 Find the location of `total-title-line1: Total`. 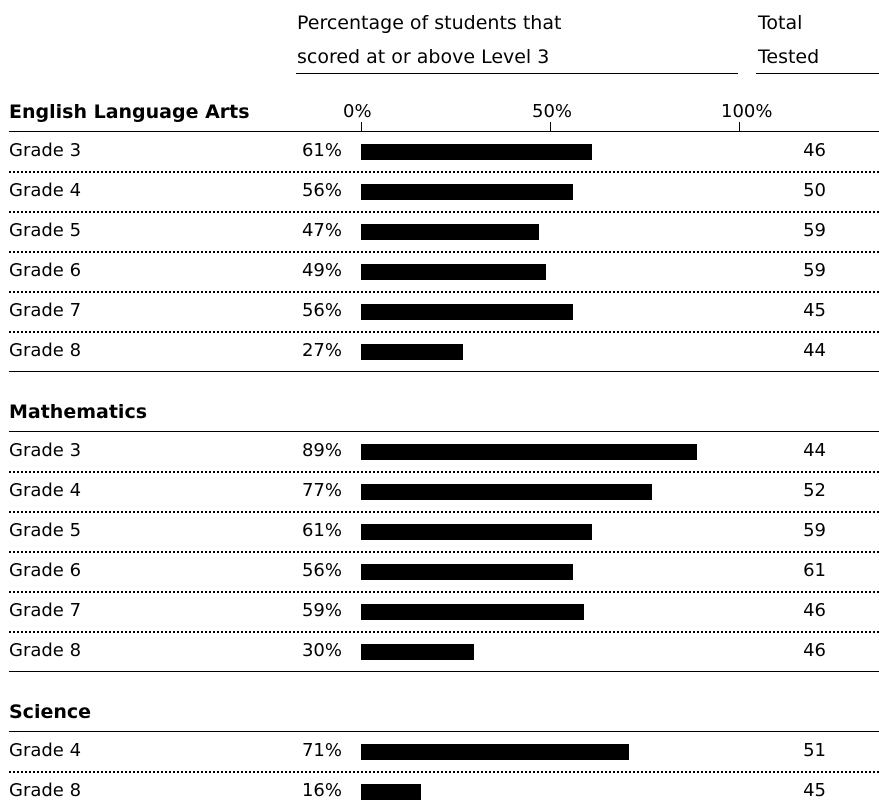

total-title-line1: Total is located at coordinates (780, 23).